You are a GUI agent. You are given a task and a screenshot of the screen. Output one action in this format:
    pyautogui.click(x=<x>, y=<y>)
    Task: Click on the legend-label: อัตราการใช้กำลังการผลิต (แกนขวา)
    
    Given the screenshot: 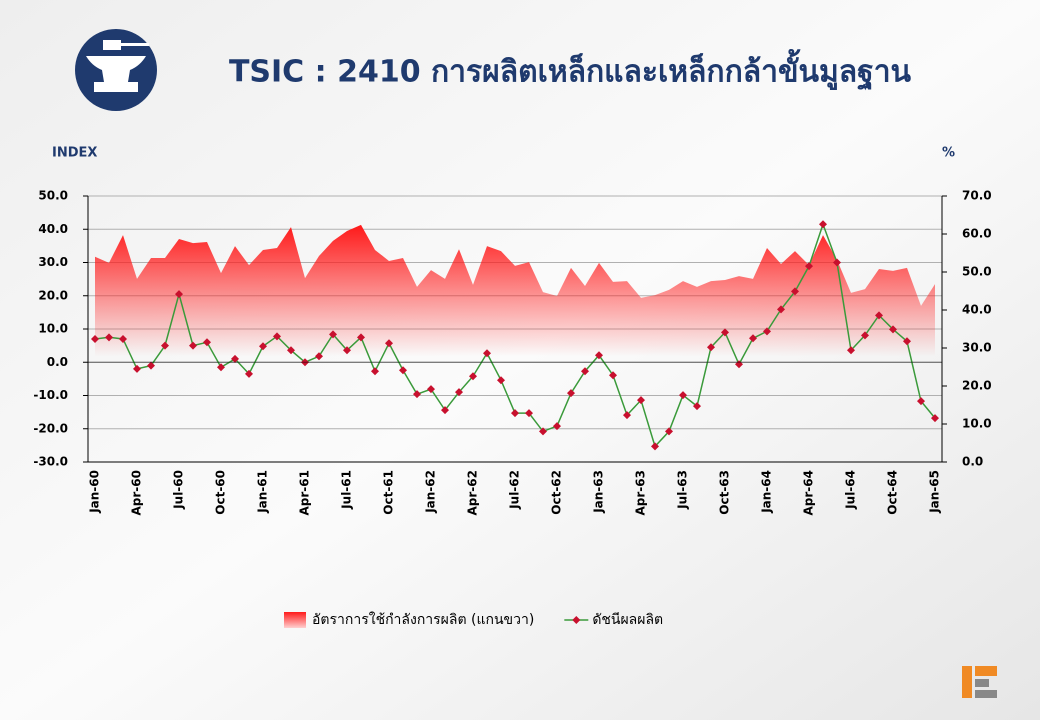 What is the action you would take?
    pyautogui.click(x=423, y=619)
    